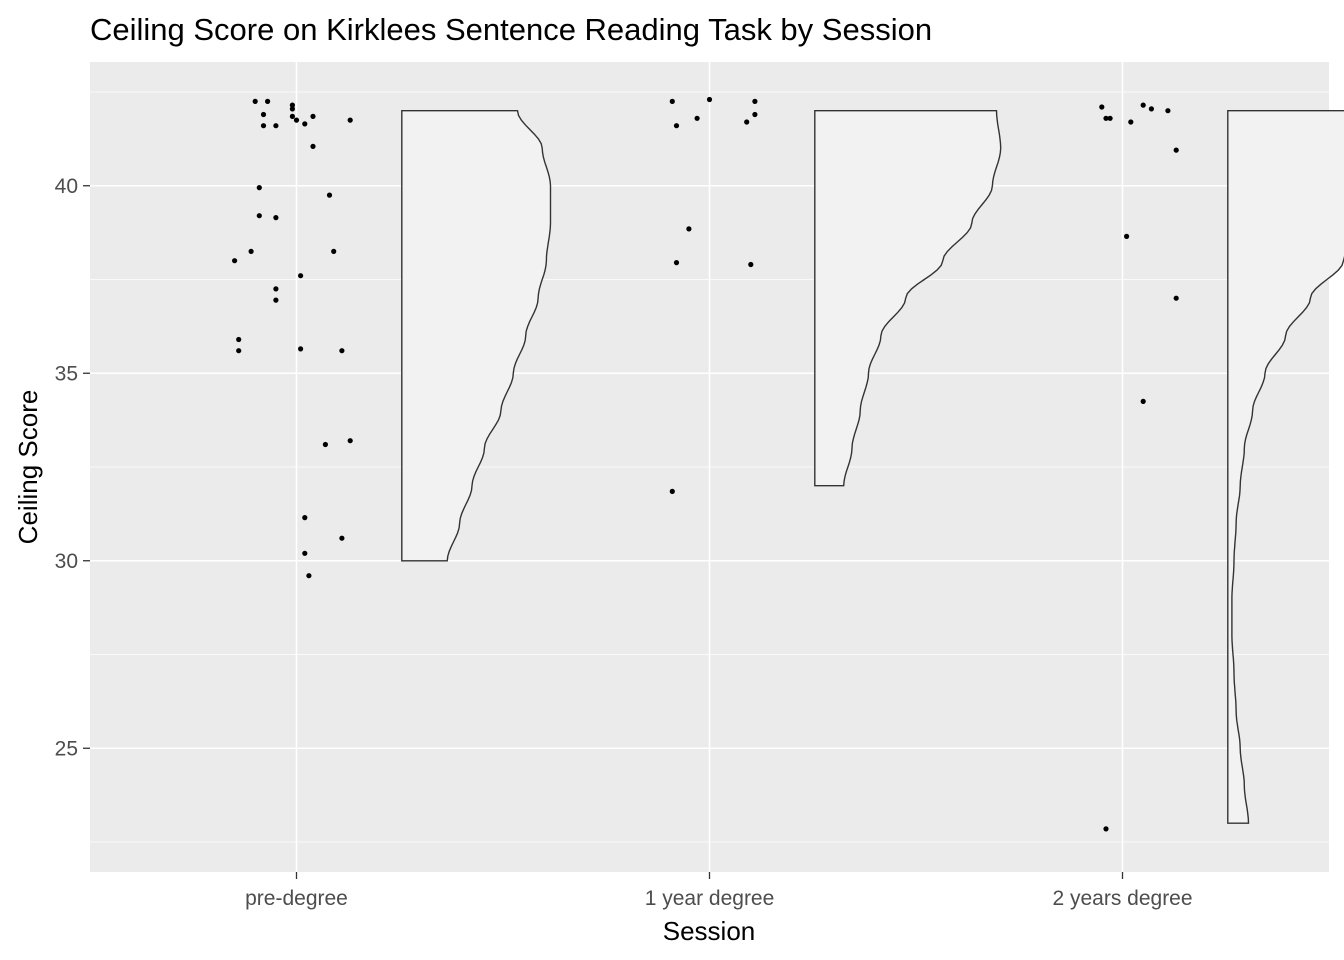  Describe the element at coordinates (66, 186) in the screenshot. I see `y-tick-label: 40` at that location.